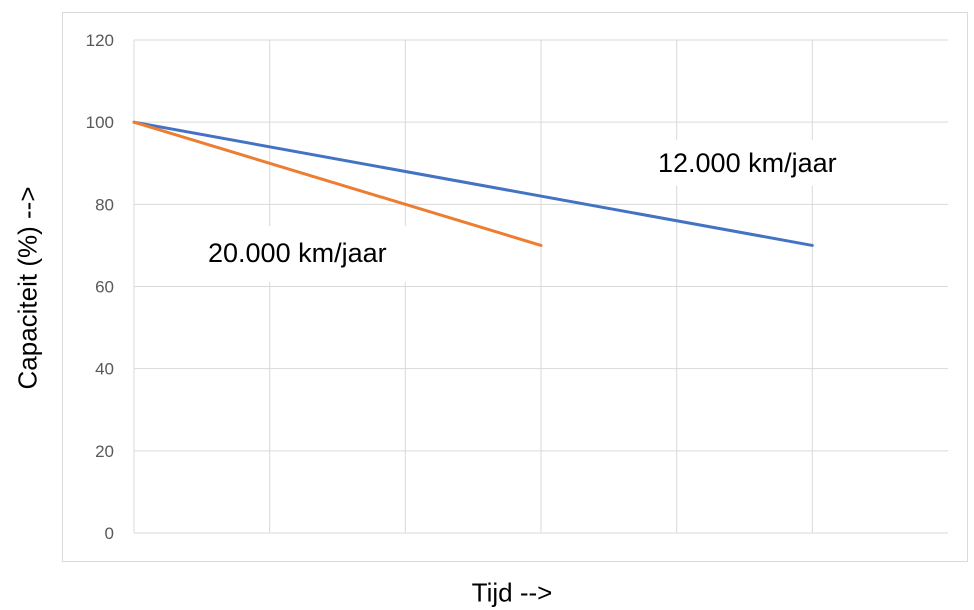  Describe the element at coordinates (104, 204) in the screenshot. I see `y-tick-label: 80` at that location.